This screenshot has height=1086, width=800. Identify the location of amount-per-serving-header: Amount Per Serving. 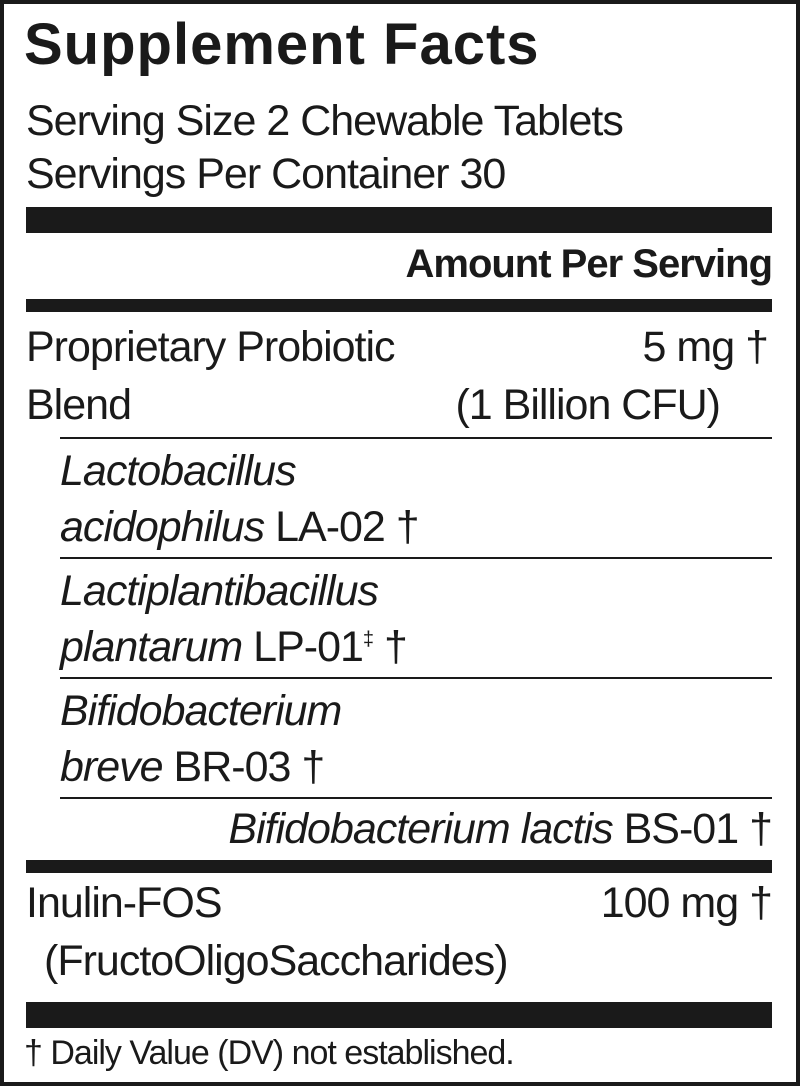
(589, 264).